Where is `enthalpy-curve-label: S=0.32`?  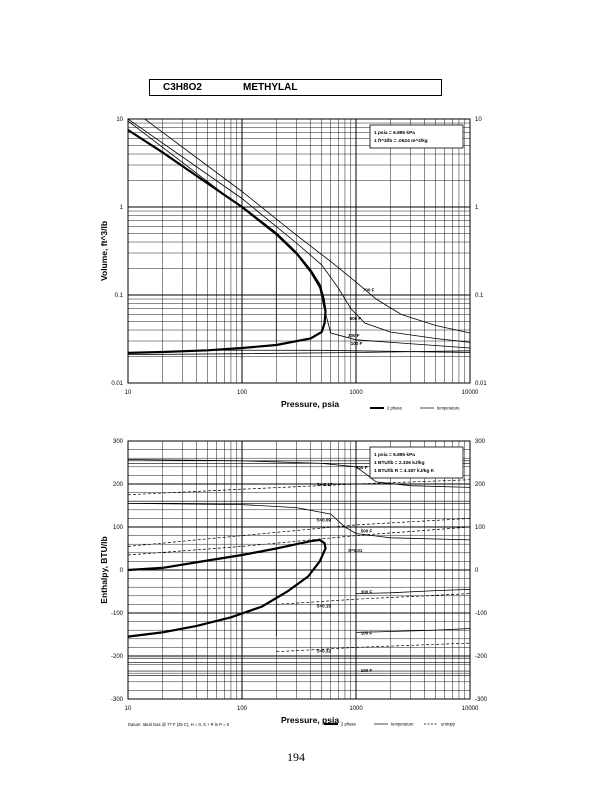
enthalpy-curve-label: S=0.32 is located at coordinates (323, 650).